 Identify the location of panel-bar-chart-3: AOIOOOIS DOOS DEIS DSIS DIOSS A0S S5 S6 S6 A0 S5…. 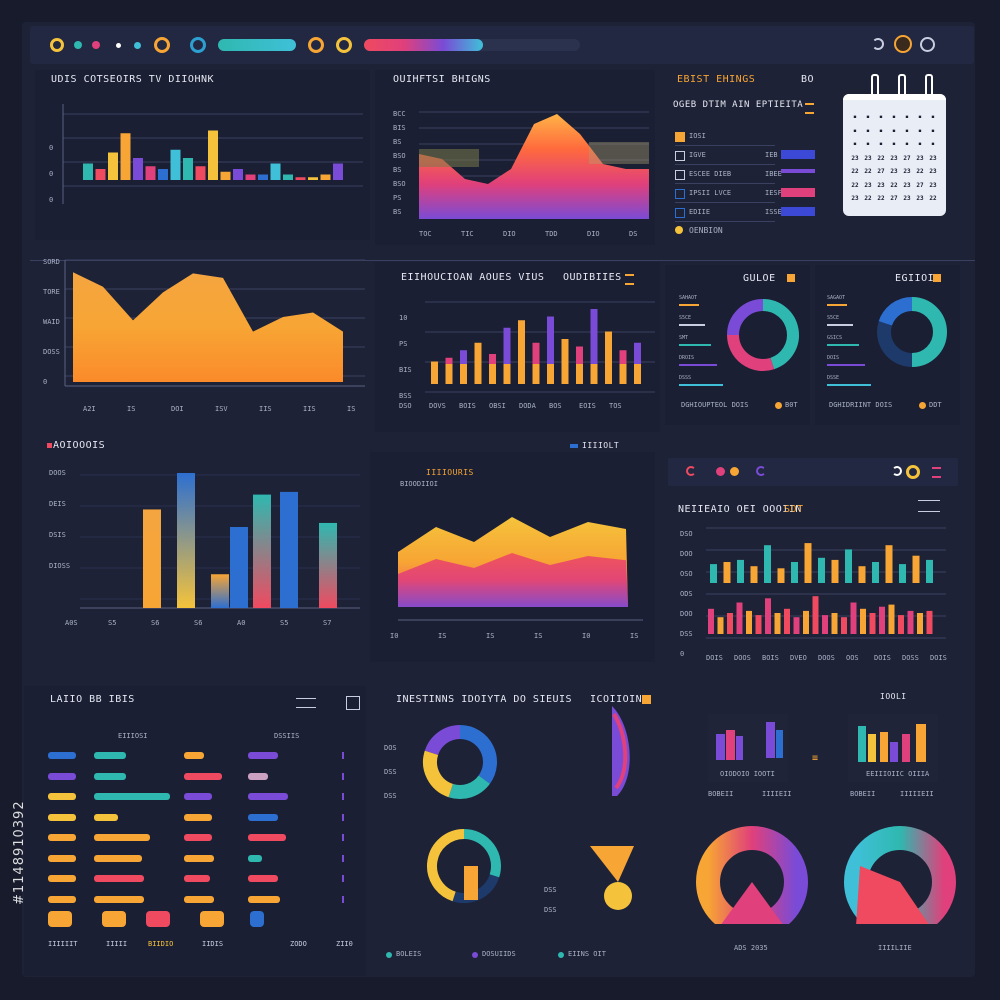
(200, 547).